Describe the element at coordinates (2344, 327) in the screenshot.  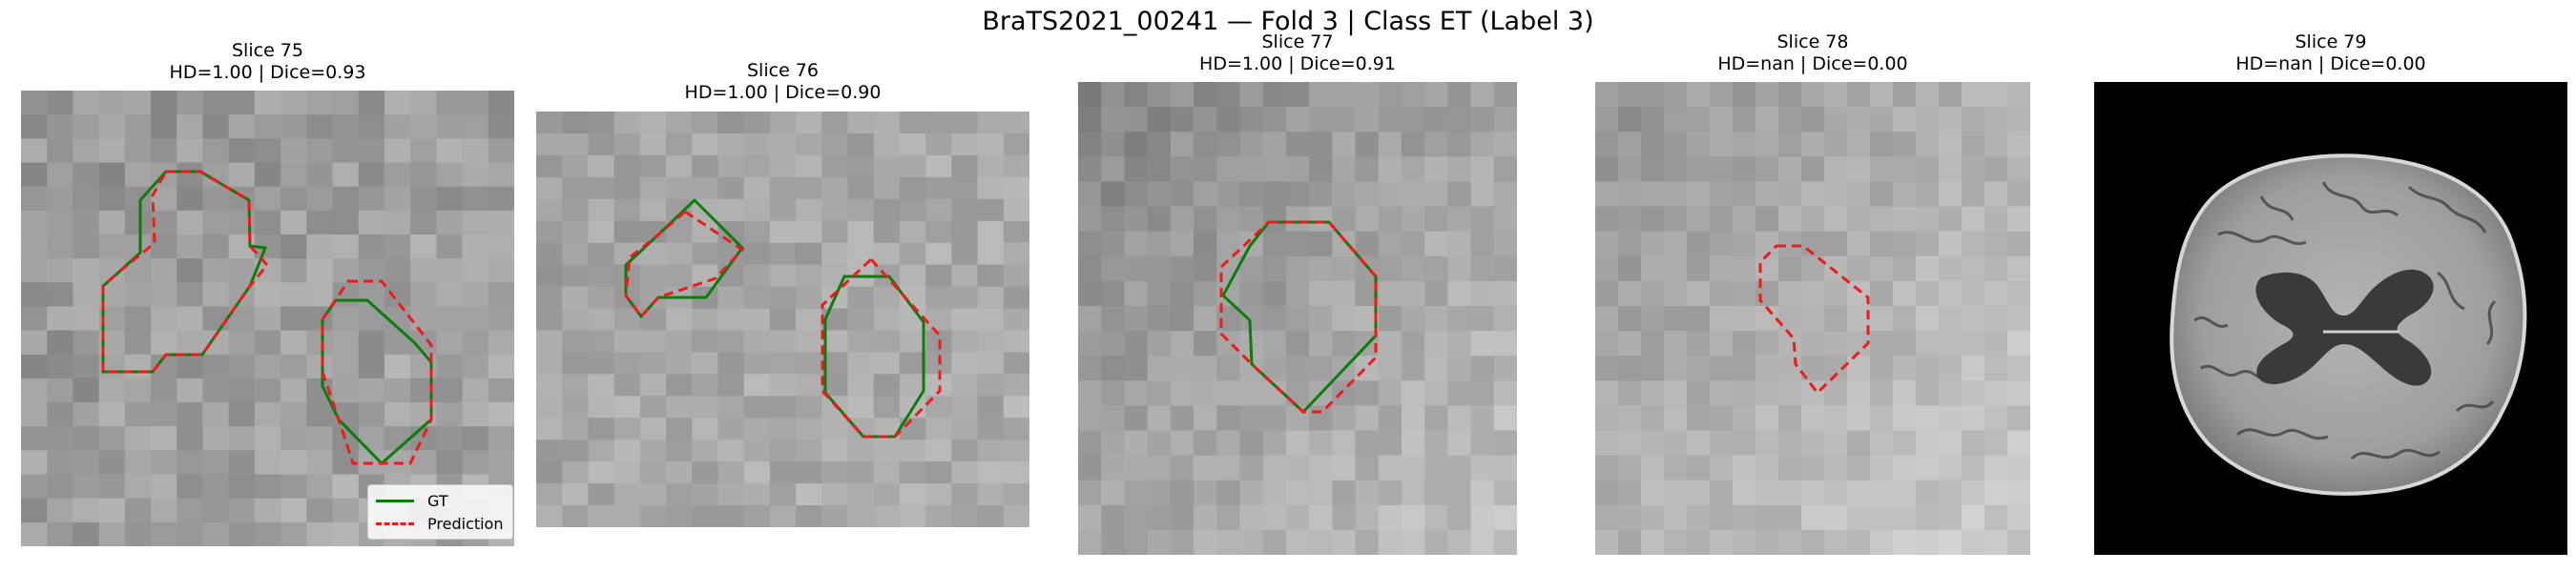
I see `ventricles` at that location.